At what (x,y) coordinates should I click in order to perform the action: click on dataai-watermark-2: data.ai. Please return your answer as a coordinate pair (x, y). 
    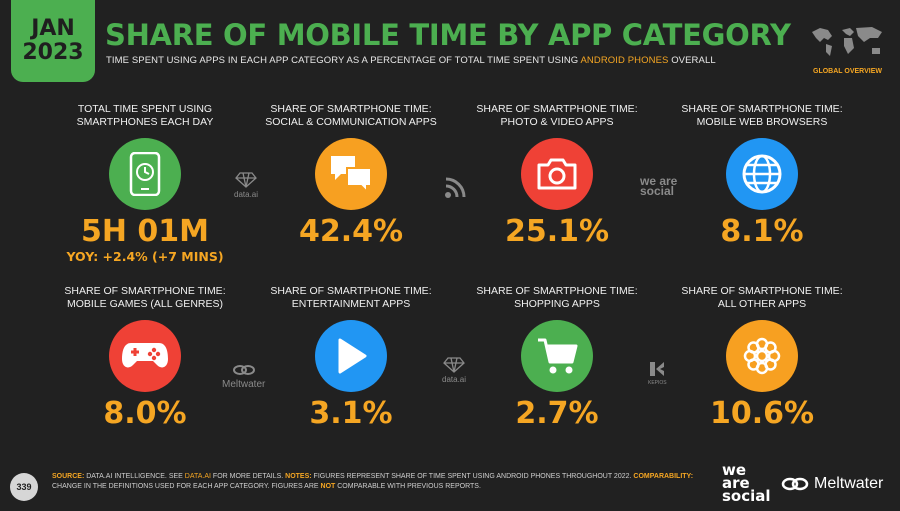
    Looking at the image, I should click on (454, 370).